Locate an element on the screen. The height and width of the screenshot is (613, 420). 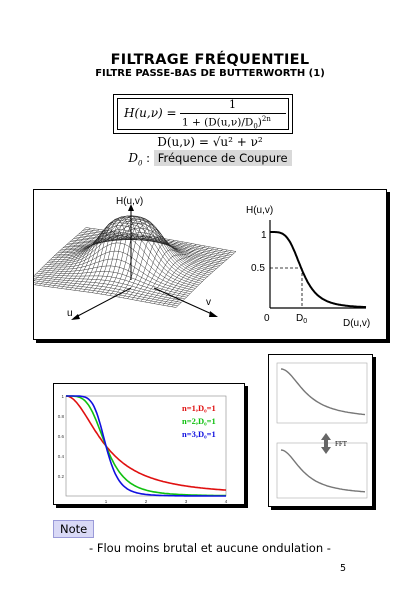
surface-mesh is located at coordinates (131, 261).